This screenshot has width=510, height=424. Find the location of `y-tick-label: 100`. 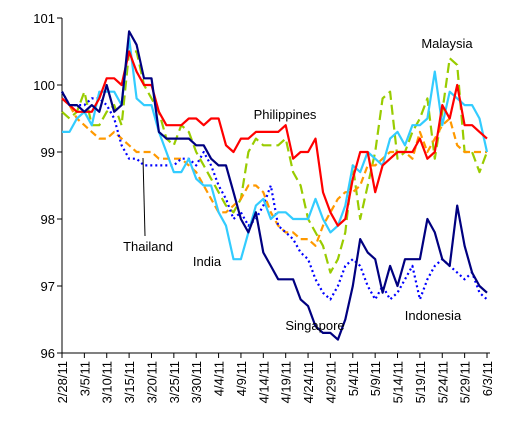

y-tick-label: 100 is located at coordinates (44, 85).